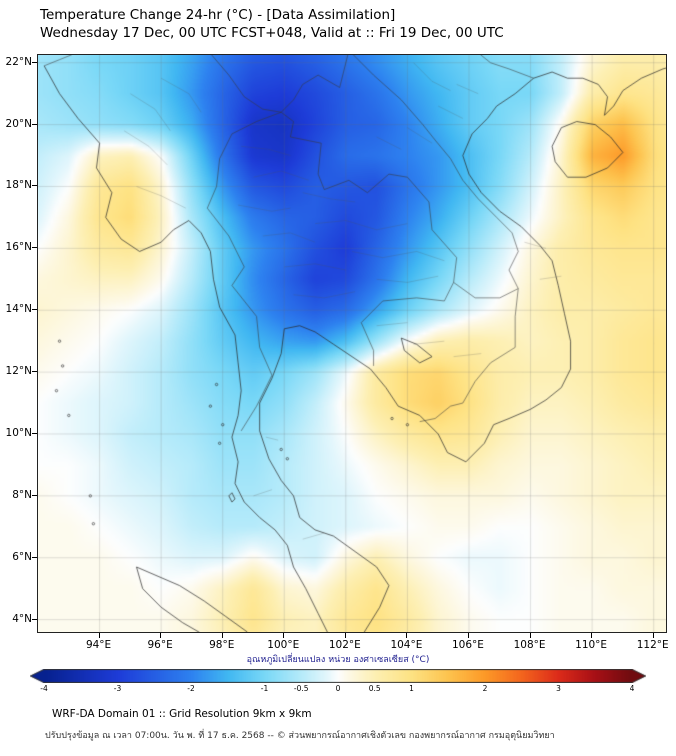 This screenshot has width=676, height=756. I want to click on lon-tick-label: 102°E, so click(344, 645).